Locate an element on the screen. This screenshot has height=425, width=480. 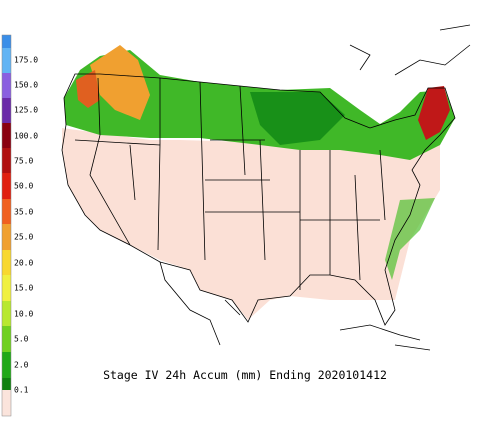
mexico-border is located at coordinates (200, 303).